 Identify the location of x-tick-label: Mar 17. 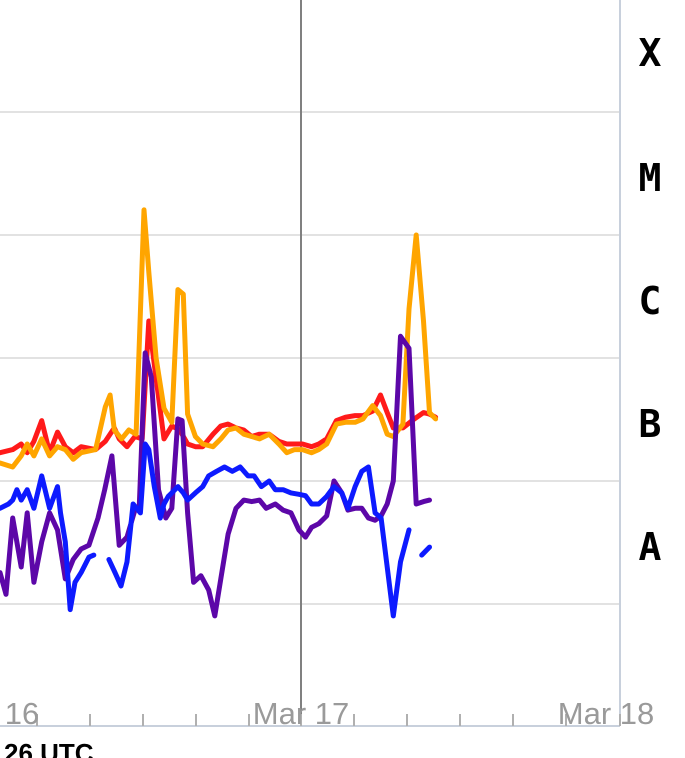
(301, 713).